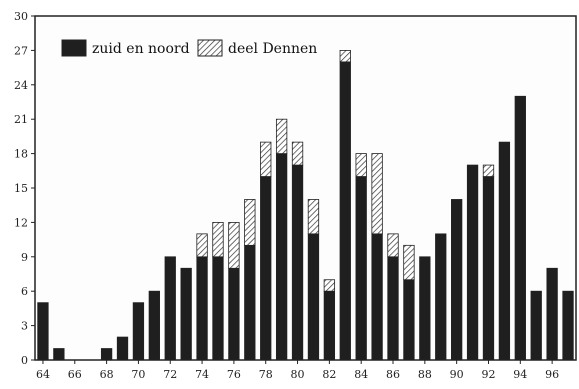  What do you see at coordinates (457, 374) in the screenshot?
I see `x-tick-label: 90` at bounding box center [457, 374].